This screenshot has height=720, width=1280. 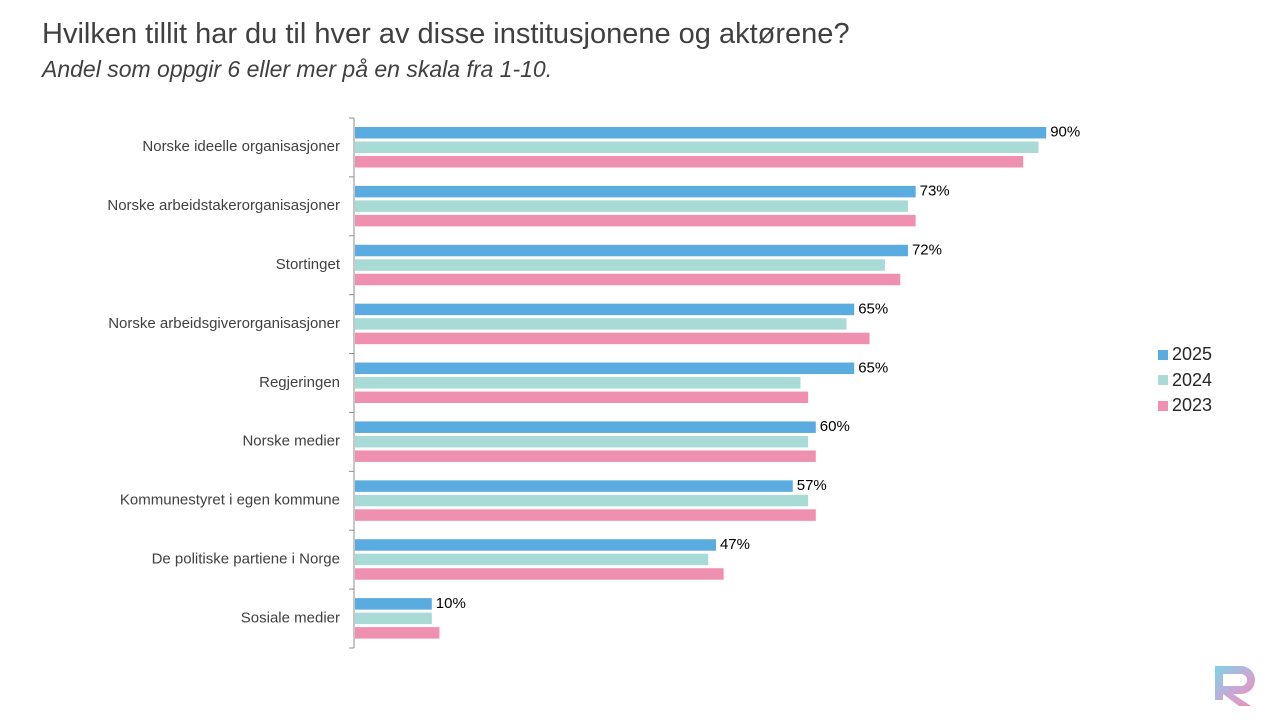 What do you see at coordinates (1192, 354) in the screenshot?
I see `legend-label-2025: 2025` at bounding box center [1192, 354].